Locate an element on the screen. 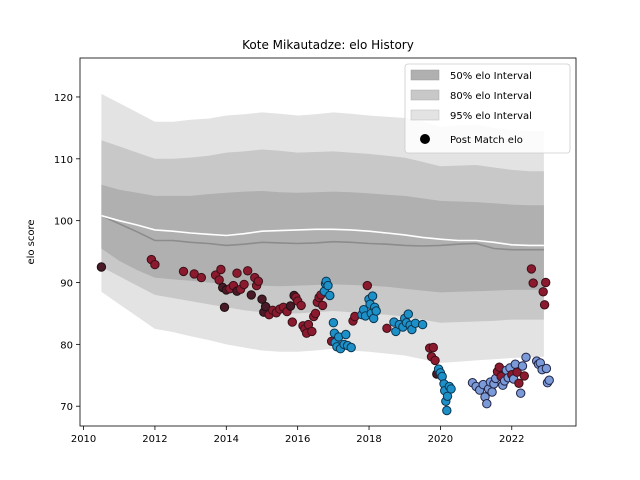 The width and height of the screenshot is (640, 480). legend-label-80: 80% elo Interval is located at coordinates (491, 96).